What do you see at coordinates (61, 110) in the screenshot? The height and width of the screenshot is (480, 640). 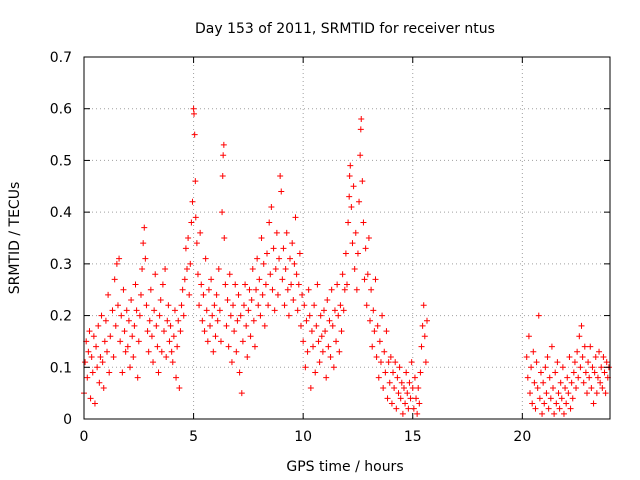 I see `y-tick-label: 0.6` at bounding box center [61, 110].